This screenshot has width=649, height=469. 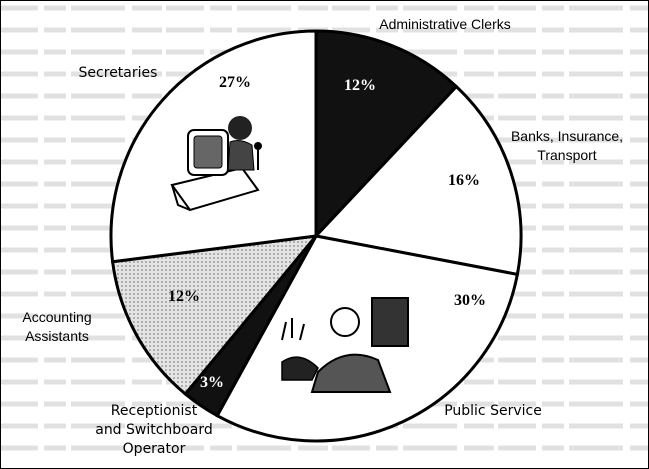 What do you see at coordinates (154, 411) in the screenshot?
I see `category-label-line: Receptionist` at bounding box center [154, 411].